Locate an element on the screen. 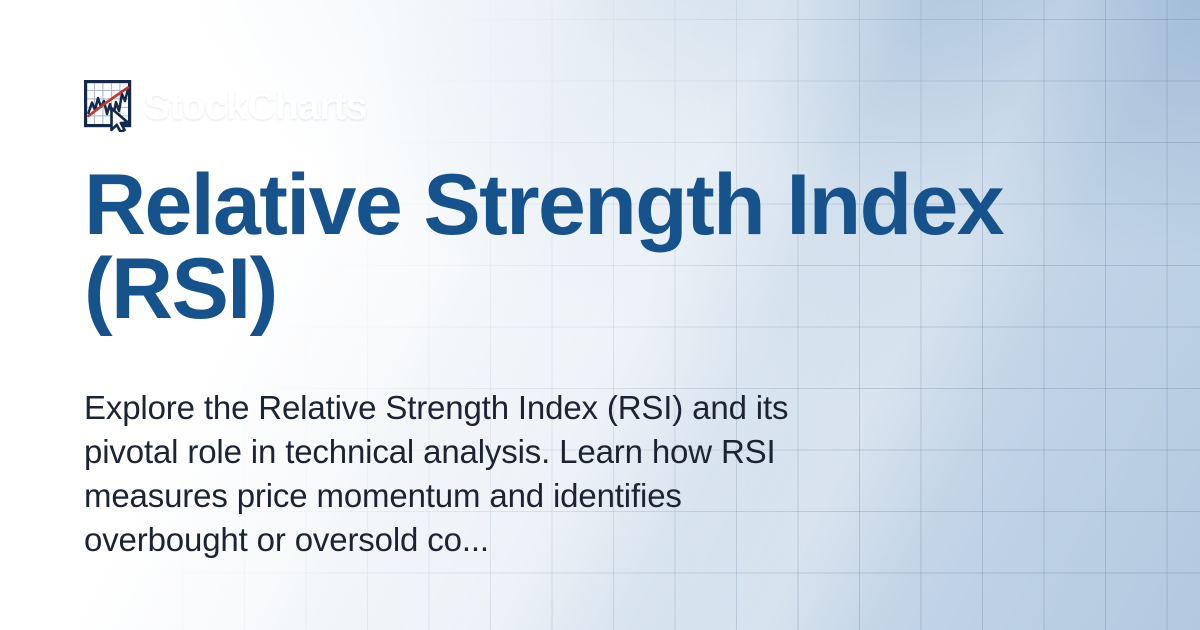  brand-wordmark: StockCharts is located at coordinates (256, 106).